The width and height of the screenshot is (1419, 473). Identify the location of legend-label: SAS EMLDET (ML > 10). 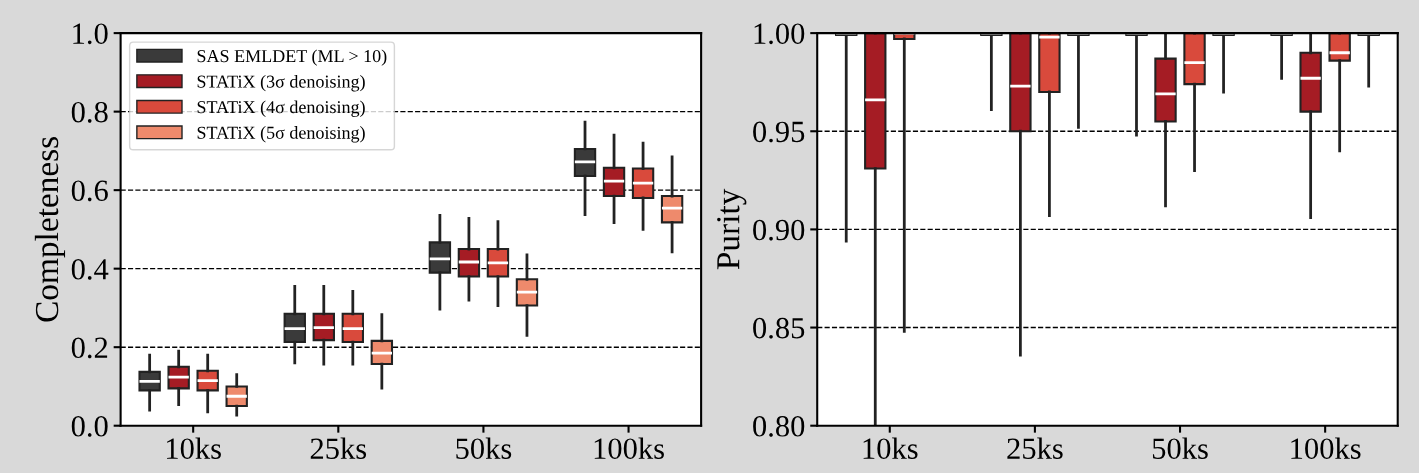
(292, 57).